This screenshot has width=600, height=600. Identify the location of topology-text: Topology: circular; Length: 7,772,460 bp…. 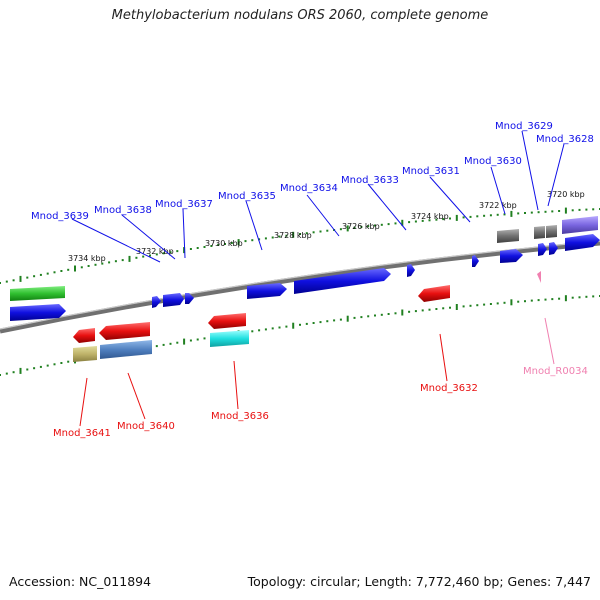
(419, 581).